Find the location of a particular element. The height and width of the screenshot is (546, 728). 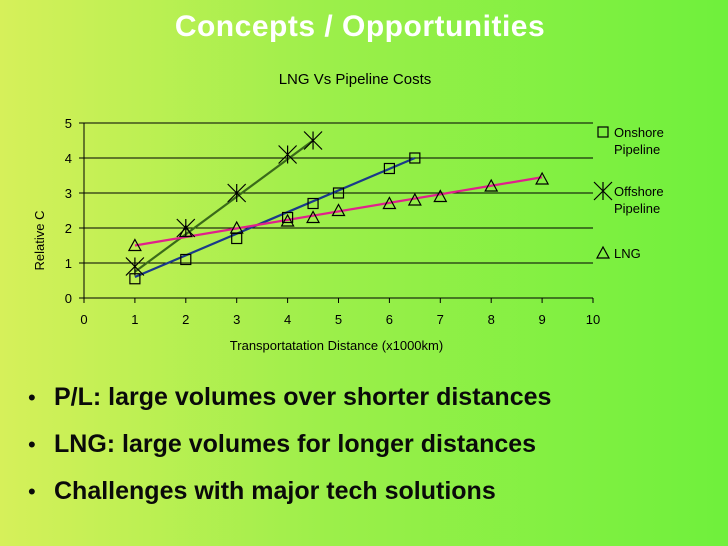

y-tick-label: 4 is located at coordinates (68, 158).